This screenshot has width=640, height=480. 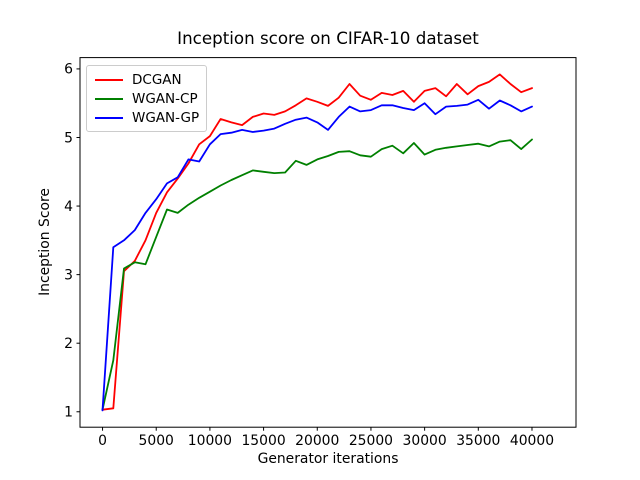 What do you see at coordinates (317, 441) in the screenshot?
I see `x-tick-label: 20000` at bounding box center [317, 441].